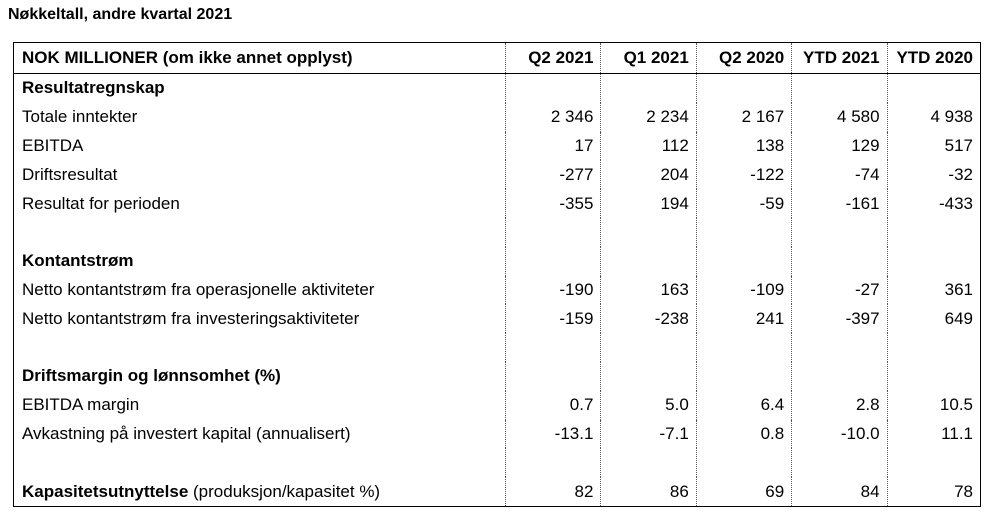 This screenshot has width=995, height=513. What do you see at coordinates (839, 117) in the screenshot?
I see `cell-value: 4 580` at bounding box center [839, 117].